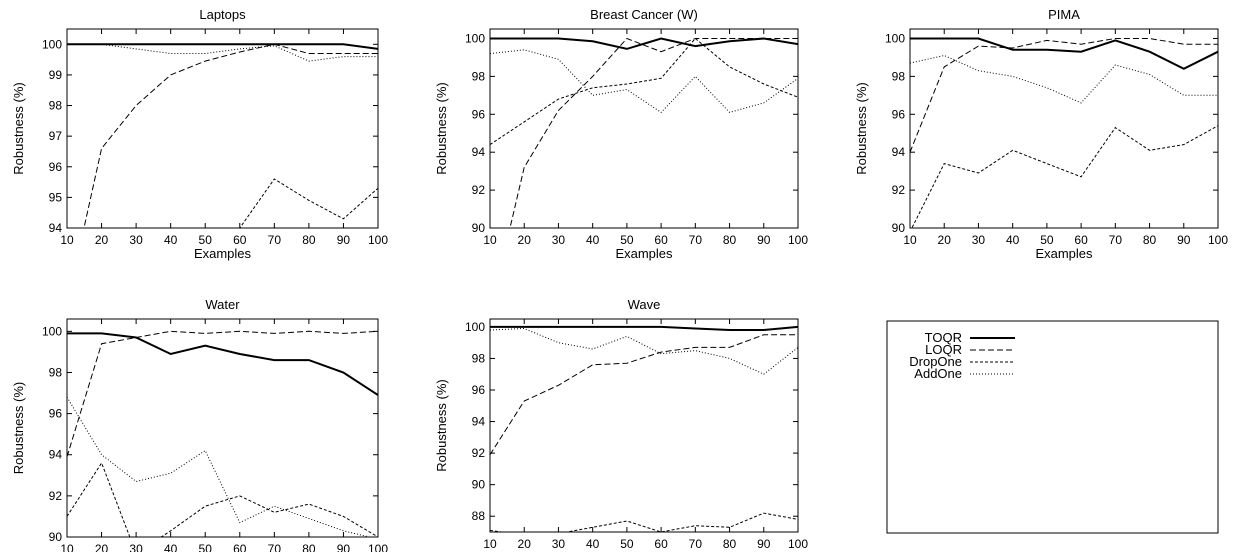  Describe the element at coordinates (56, 75) in the screenshot. I see `y-tick-label: 99` at that location.